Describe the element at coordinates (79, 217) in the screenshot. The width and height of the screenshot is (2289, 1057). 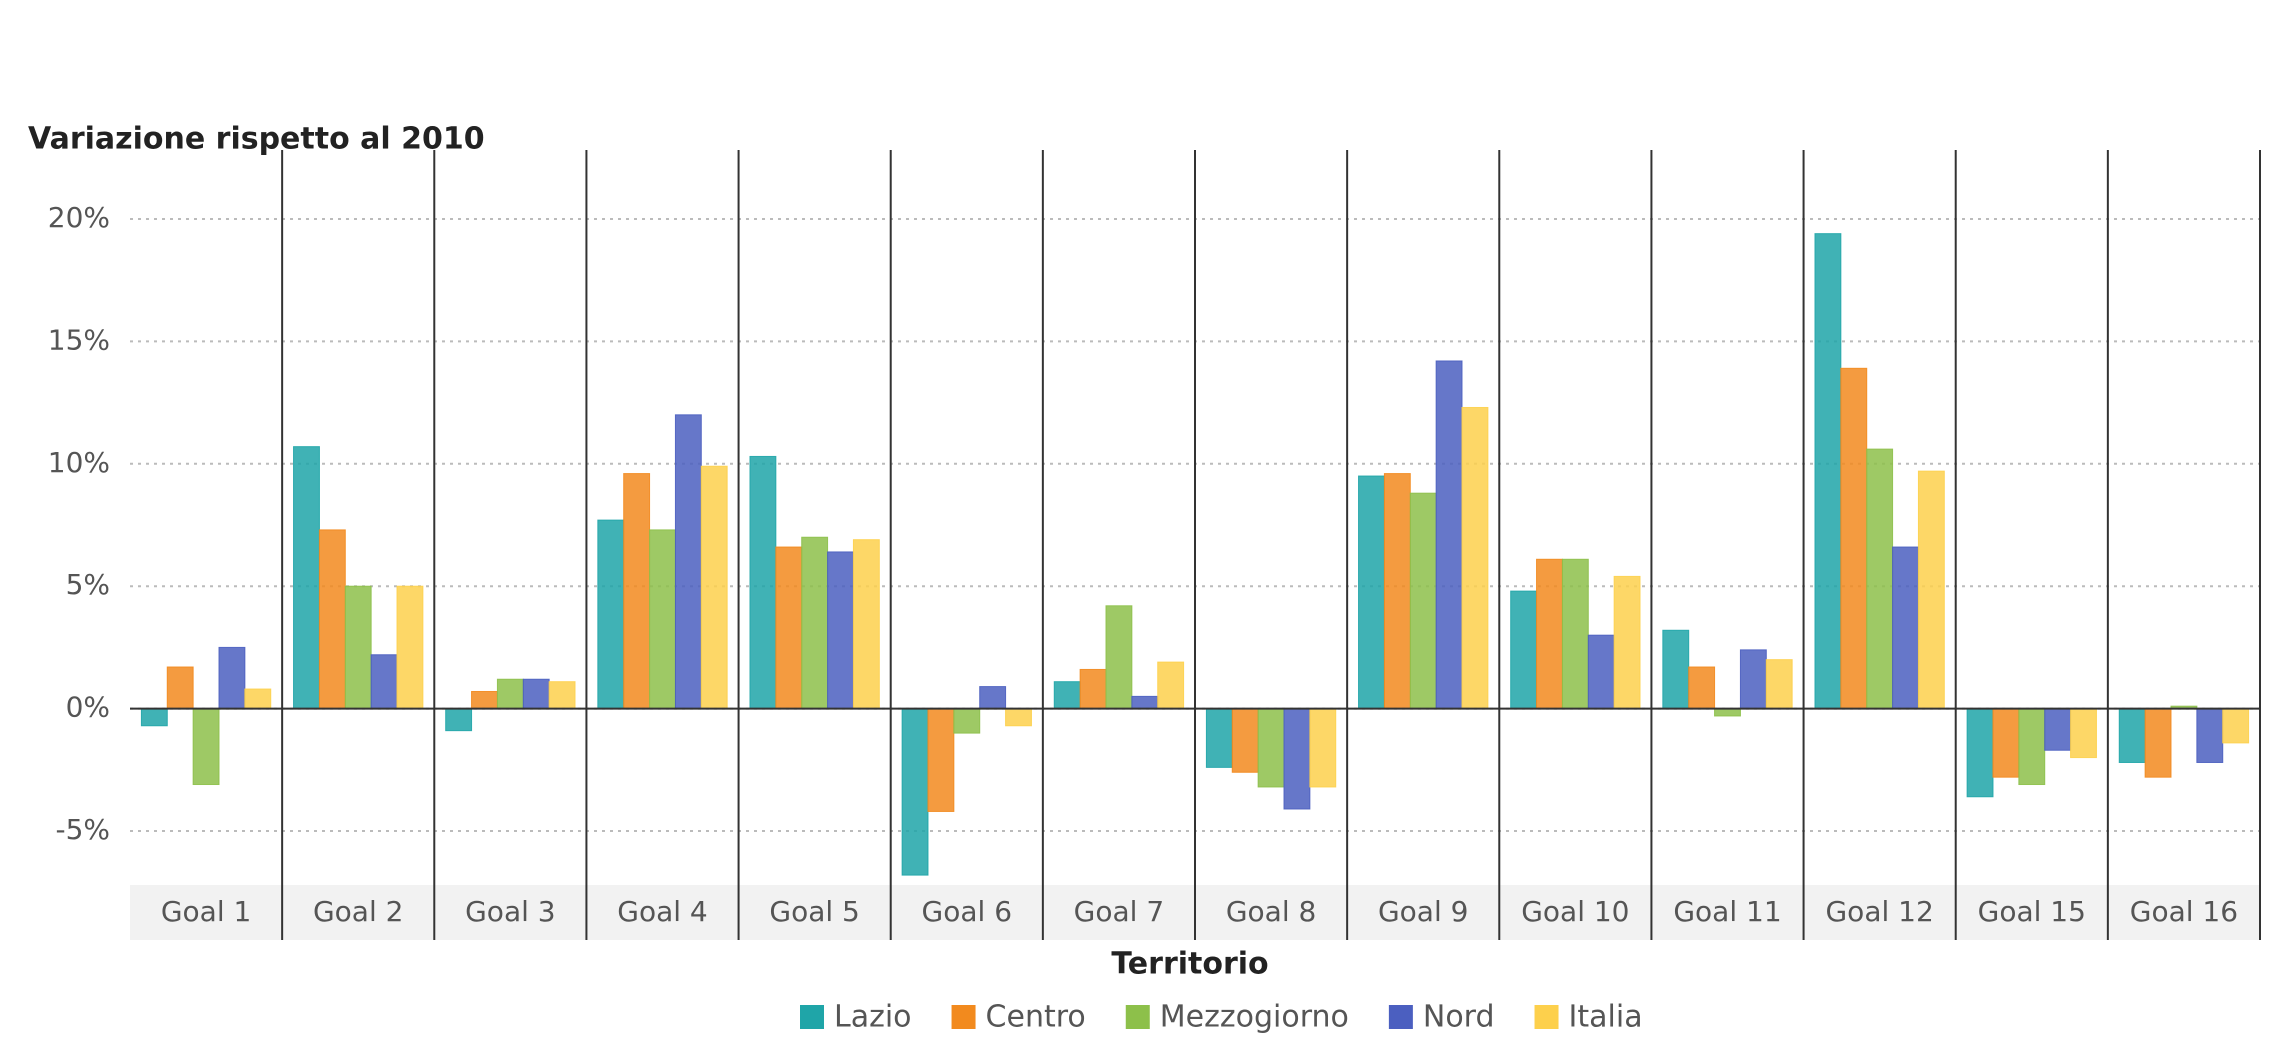
I see `y-tick-label: 20%` at that location.